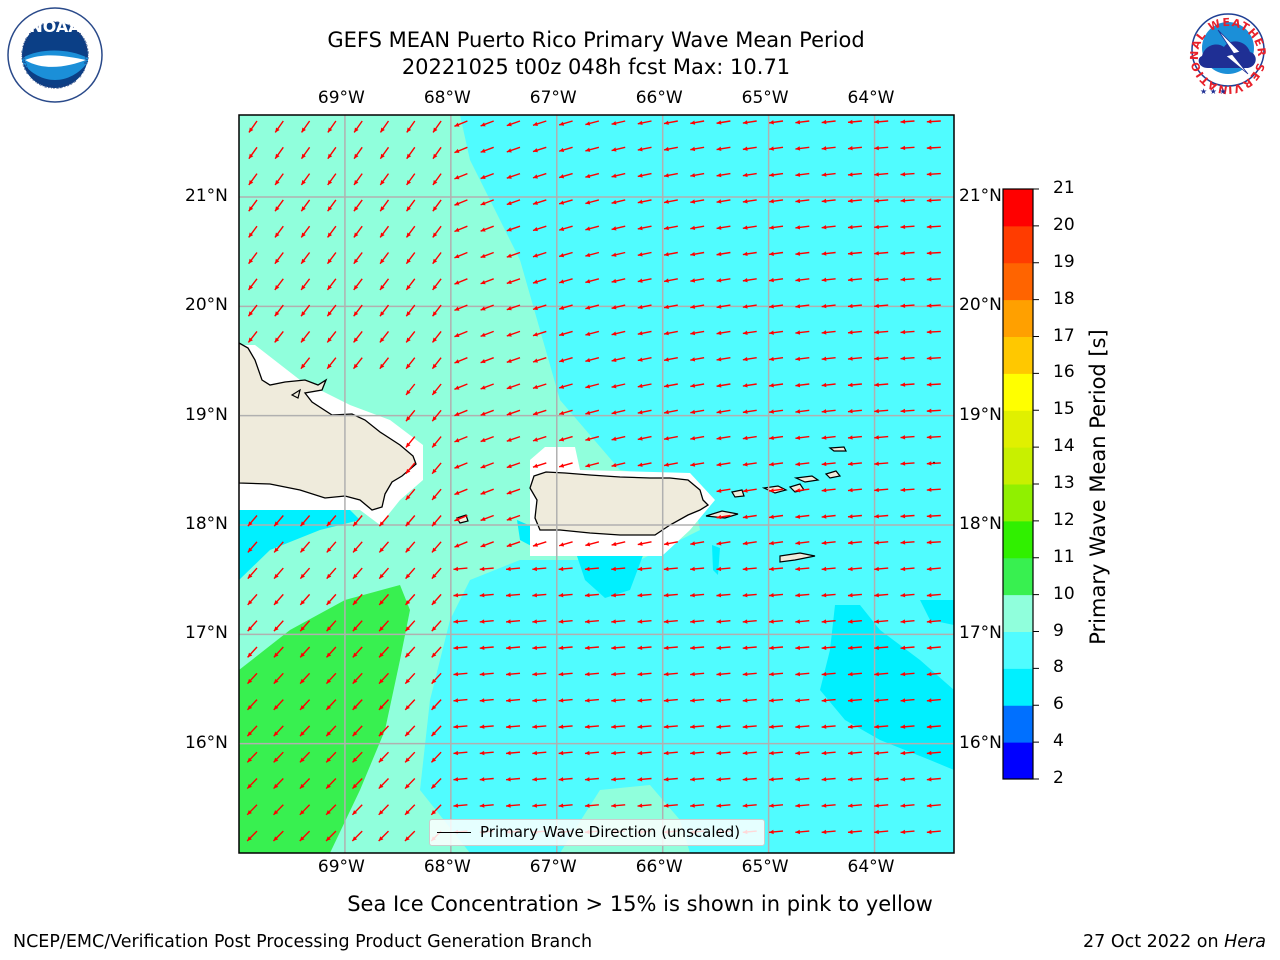  What do you see at coordinates (980, 305) in the screenshot?
I see `lat-tick-label-right: 20°N` at bounding box center [980, 305].